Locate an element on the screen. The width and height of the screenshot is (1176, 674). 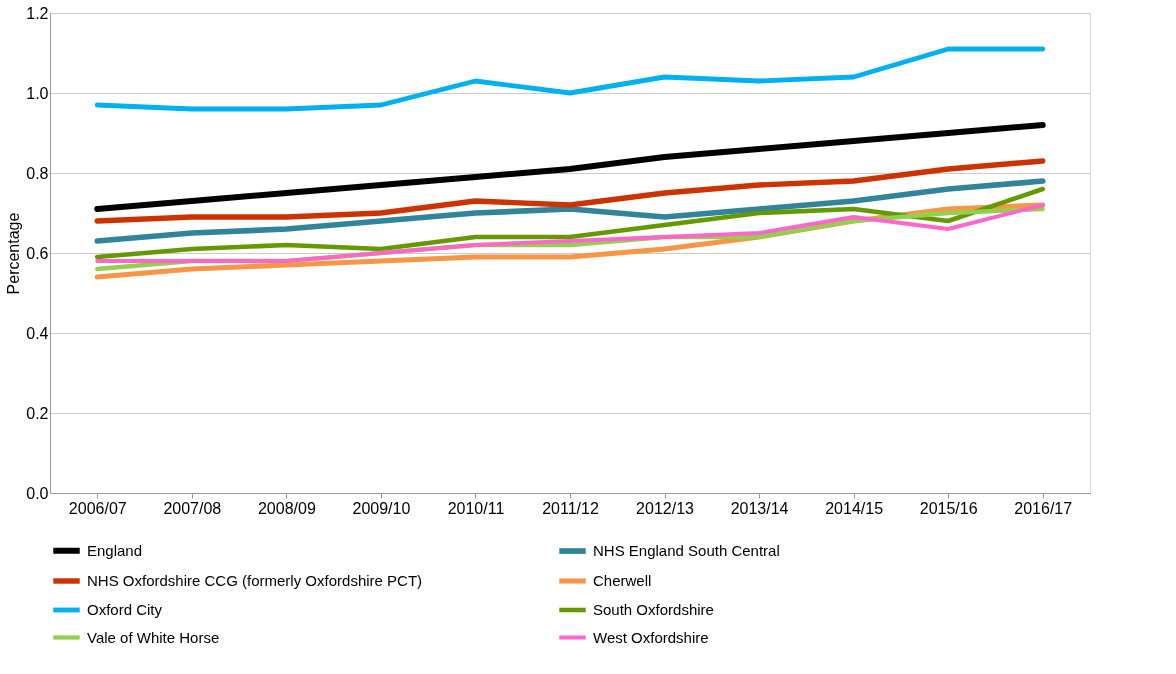
legend-label: Oxford City is located at coordinates (125, 609).